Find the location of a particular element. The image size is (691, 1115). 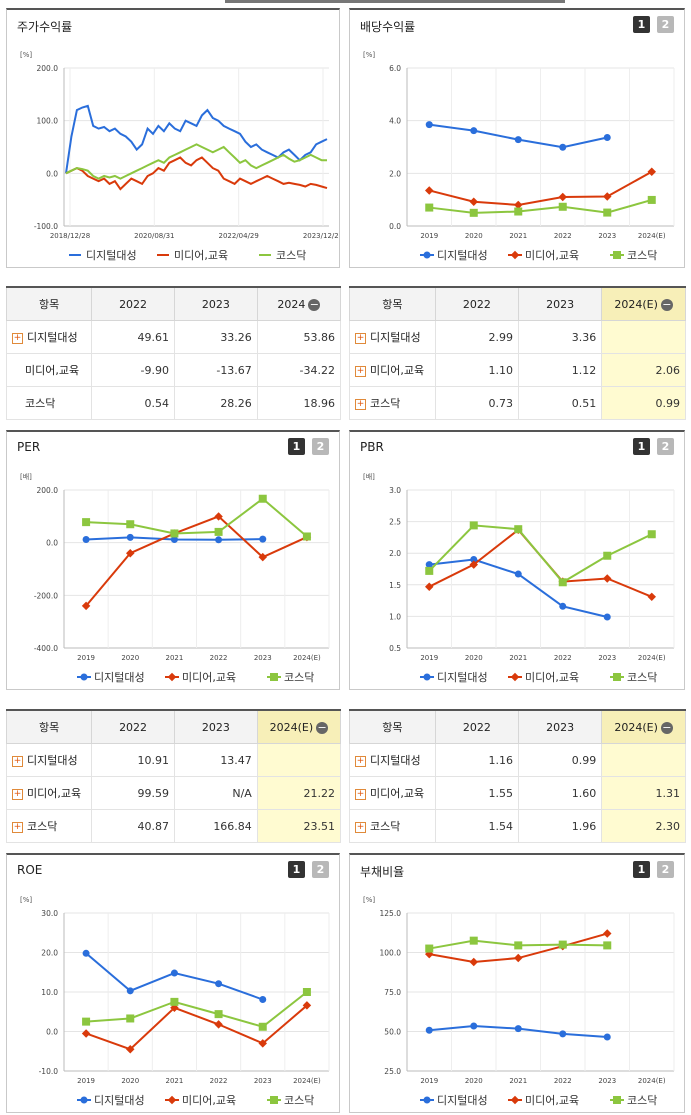

x-tick-label: 2020/08/31 is located at coordinates (154, 236).